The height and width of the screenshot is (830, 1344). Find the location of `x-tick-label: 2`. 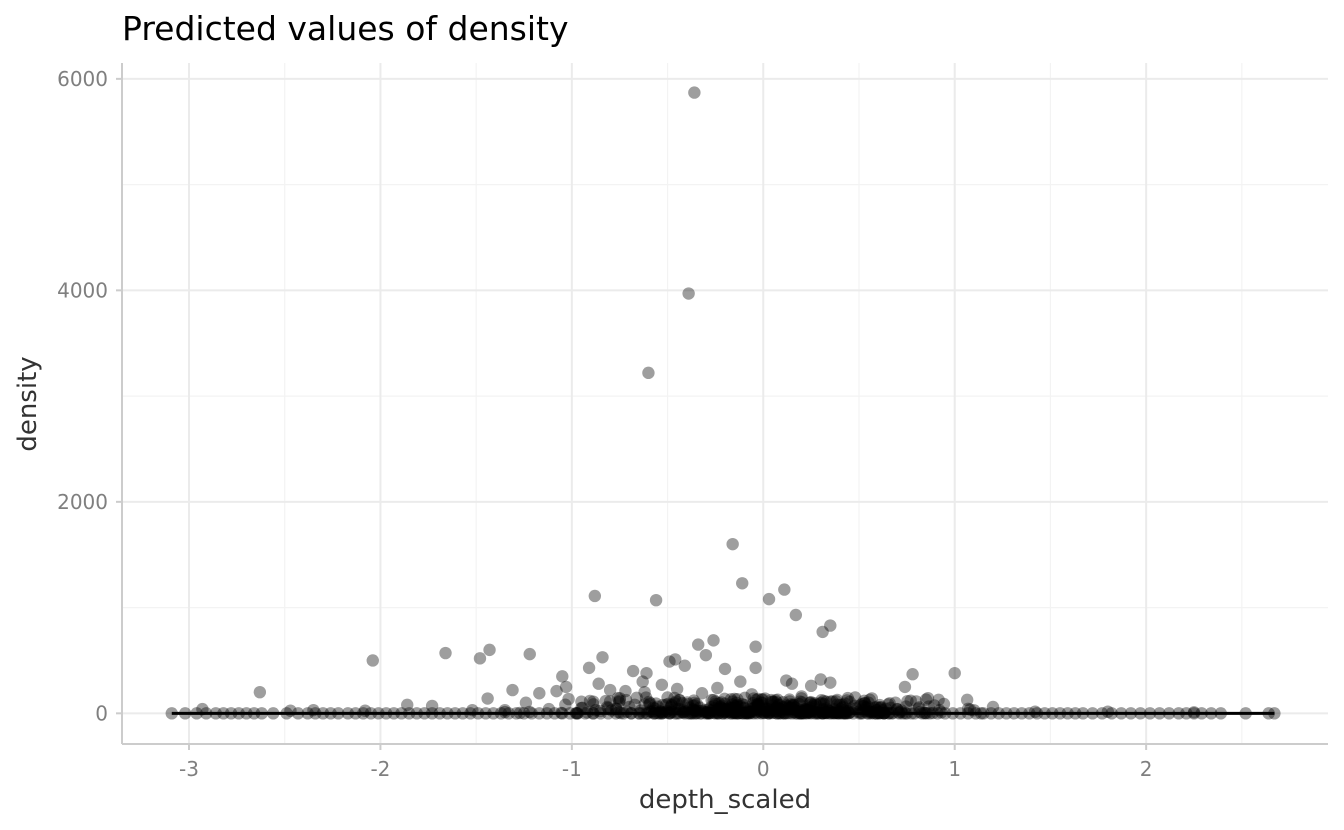

x-tick-label: 2 is located at coordinates (1146, 769).